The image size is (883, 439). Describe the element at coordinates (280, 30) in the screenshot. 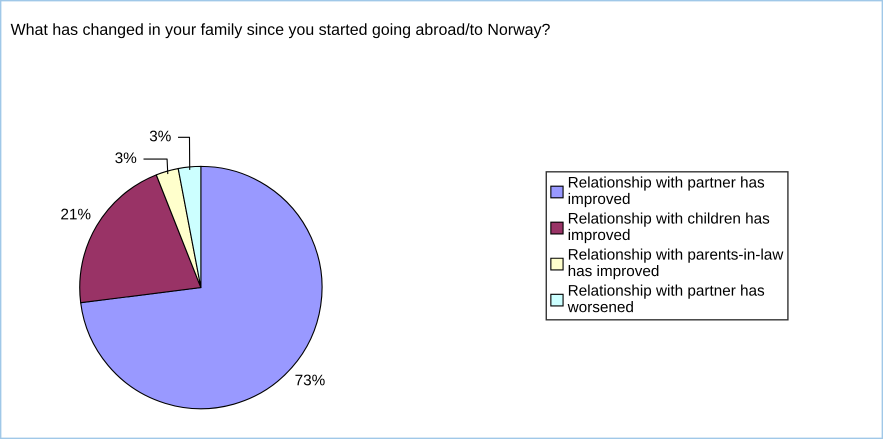

I see `chart-title: What has changed in your family since you started going abroad/to Norway?` at that location.